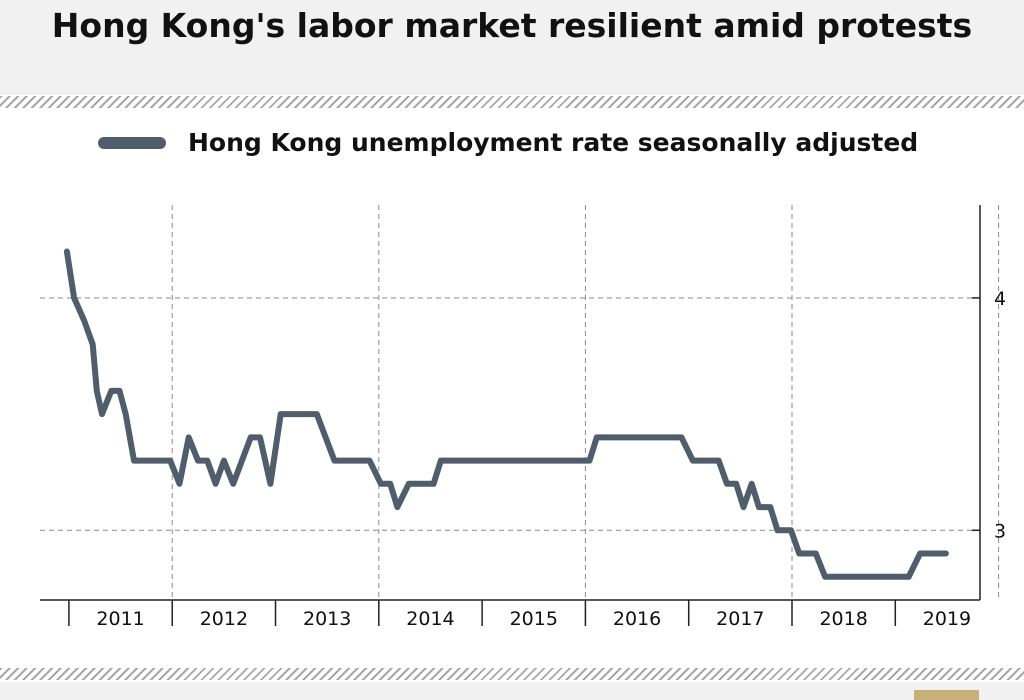  Describe the element at coordinates (1000, 299) in the screenshot. I see `y-tick-label: 4` at that location.